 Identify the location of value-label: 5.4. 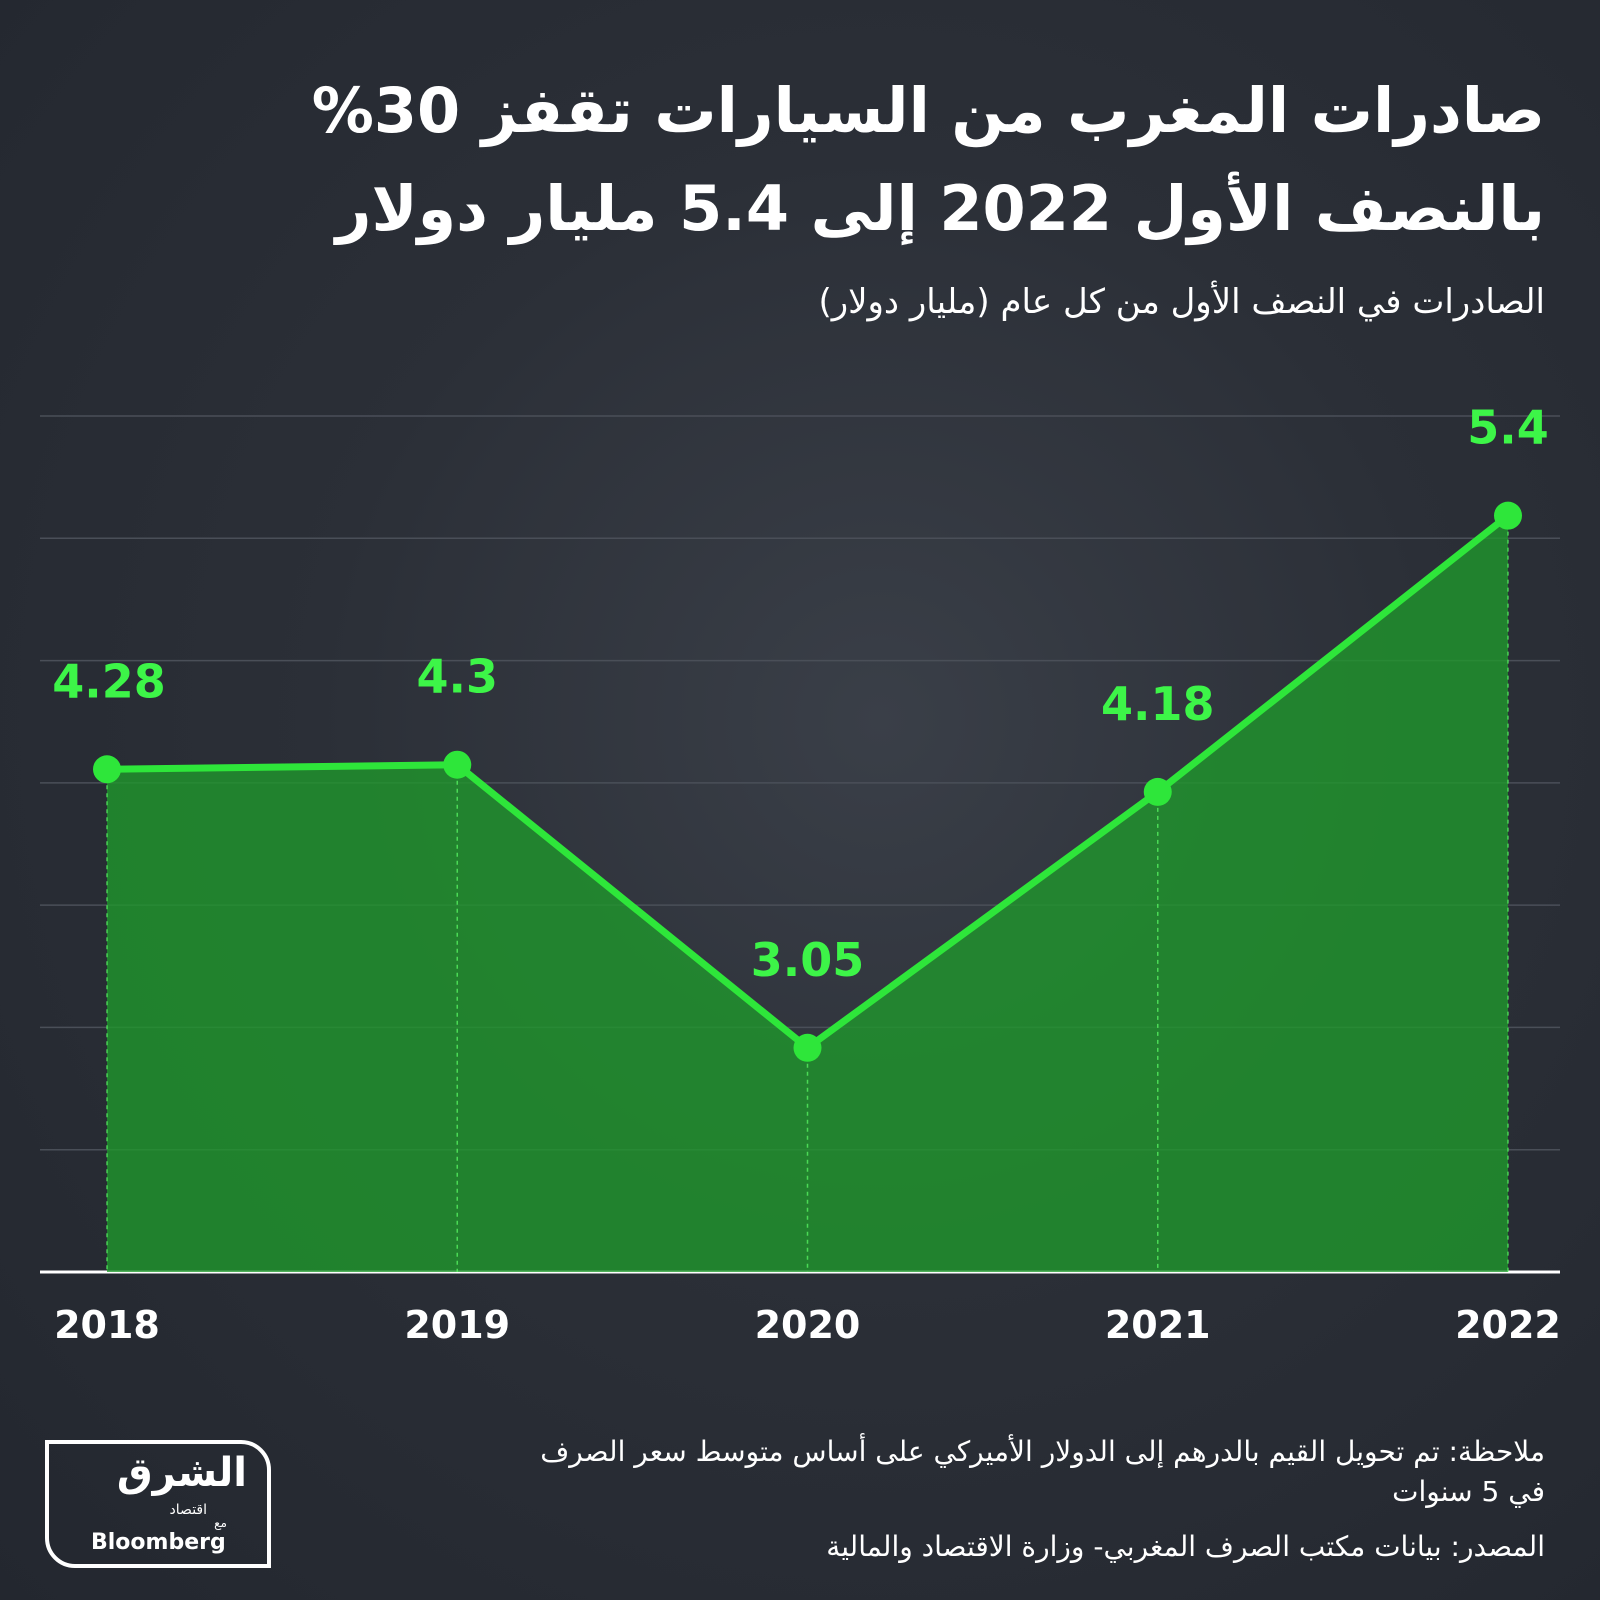
(1508, 428).